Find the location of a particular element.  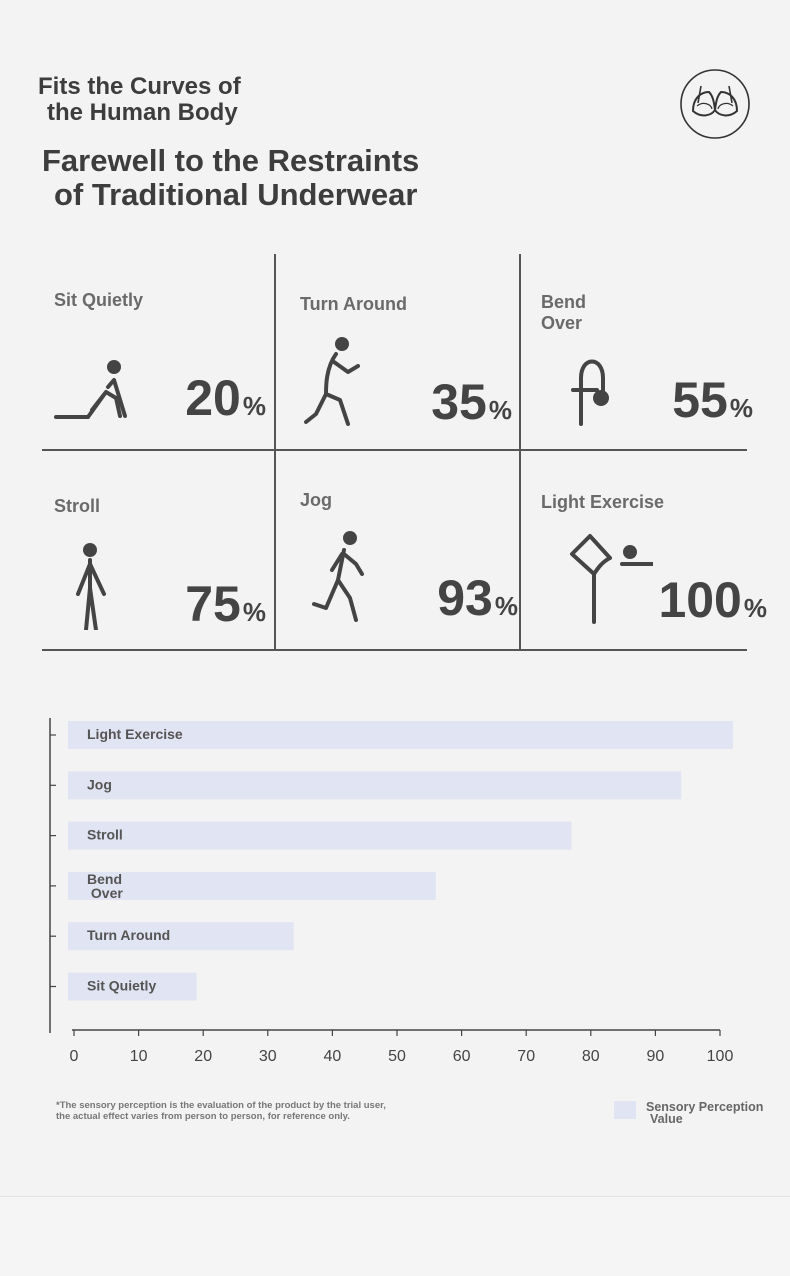

sitting-person-icon is located at coordinates (90, 389).